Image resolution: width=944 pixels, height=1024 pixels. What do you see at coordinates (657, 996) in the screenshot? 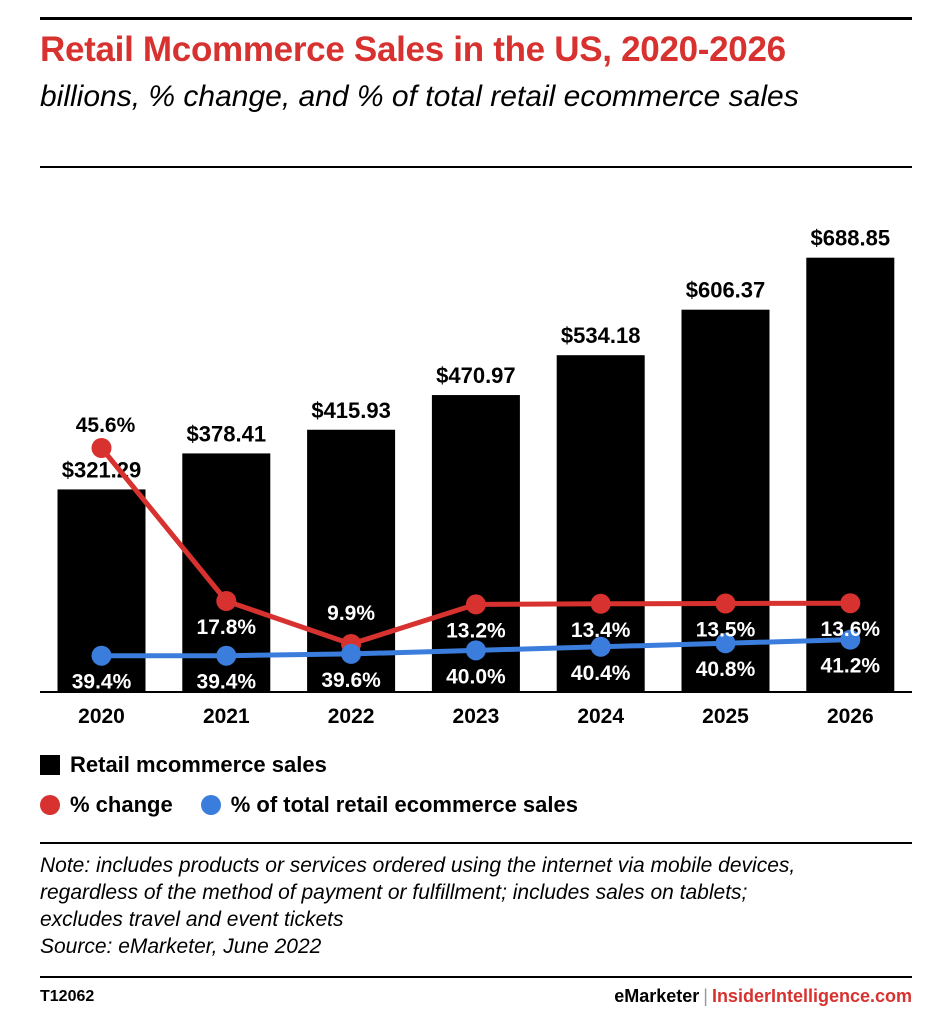
I see `brand-emarketer: eMarketer` at bounding box center [657, 996].